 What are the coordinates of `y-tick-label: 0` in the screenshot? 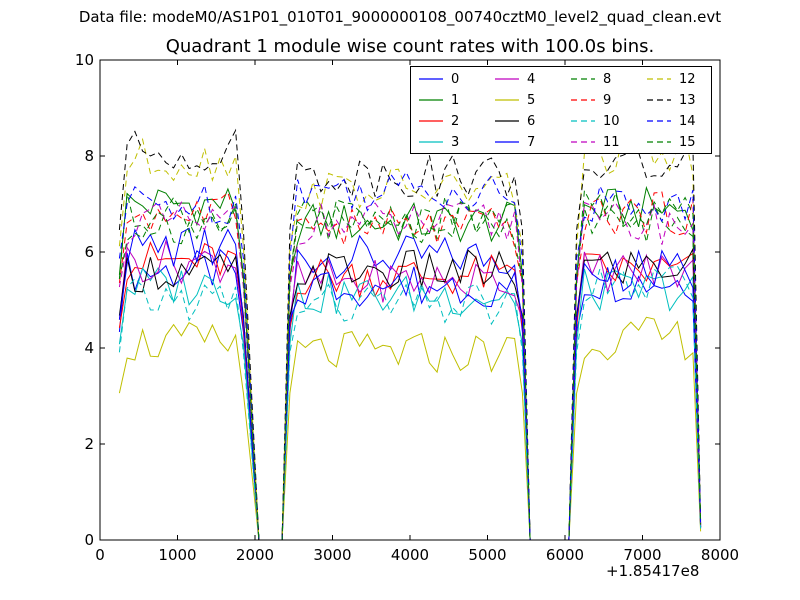 It's located at (89, 540).